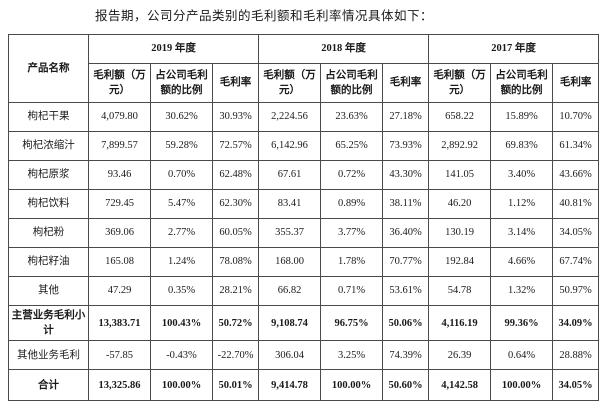 The height and width of the screenshot is (406, 600). Describe the element at coordinates (460, 174) in the screenshot. I see `value-cell: 141.05` at that location.